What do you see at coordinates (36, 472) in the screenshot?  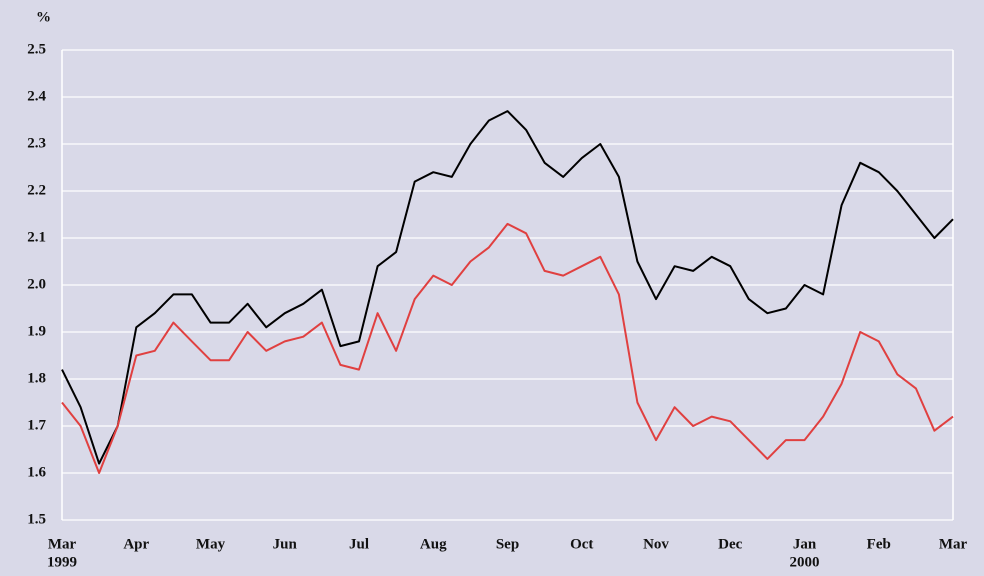 I see `y-tick-label: 1.6` at bounding box center [36, 472].